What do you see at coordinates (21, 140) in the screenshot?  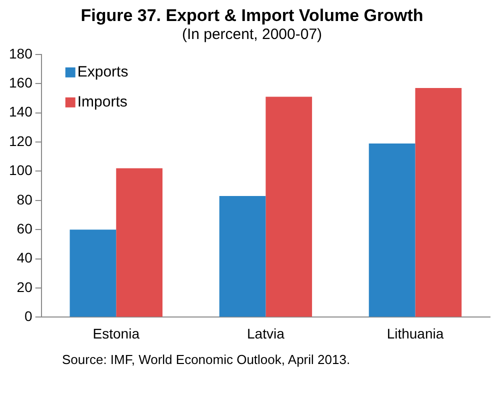 I see `y-tick-label: 120` at bounding box center [21, 140].